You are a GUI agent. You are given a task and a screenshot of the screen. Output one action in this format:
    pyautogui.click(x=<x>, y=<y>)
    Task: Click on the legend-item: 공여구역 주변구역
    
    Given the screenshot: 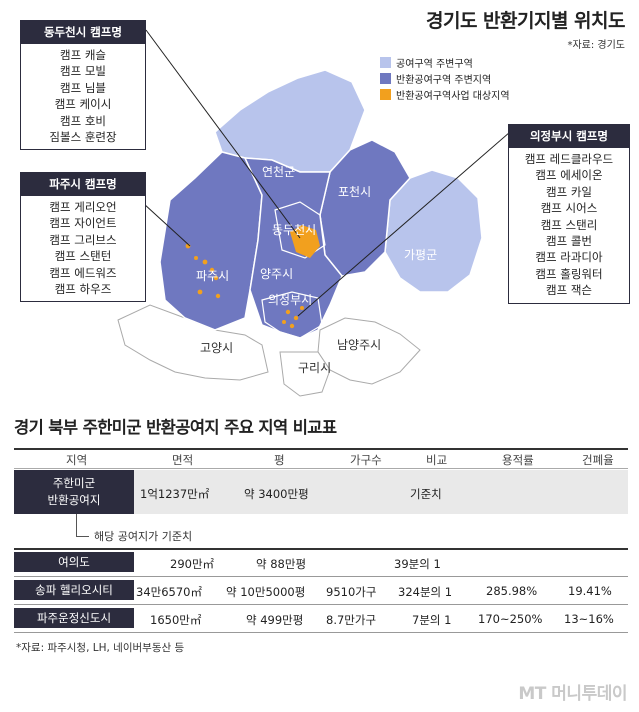 What is the action you would take?
    pyautogui.click(x=445, y=62)
    